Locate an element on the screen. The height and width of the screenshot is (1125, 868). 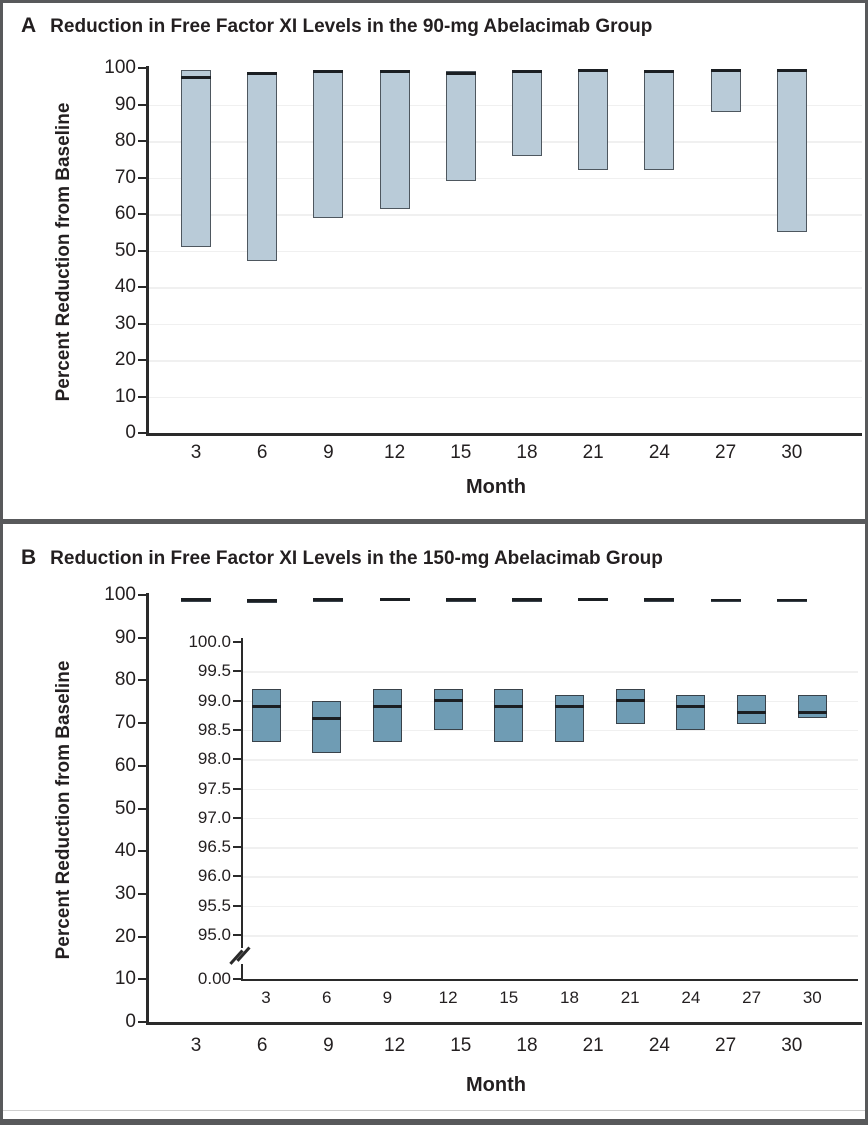
inset-ytick-label: 99.5 is located at coordinates (214, 671).